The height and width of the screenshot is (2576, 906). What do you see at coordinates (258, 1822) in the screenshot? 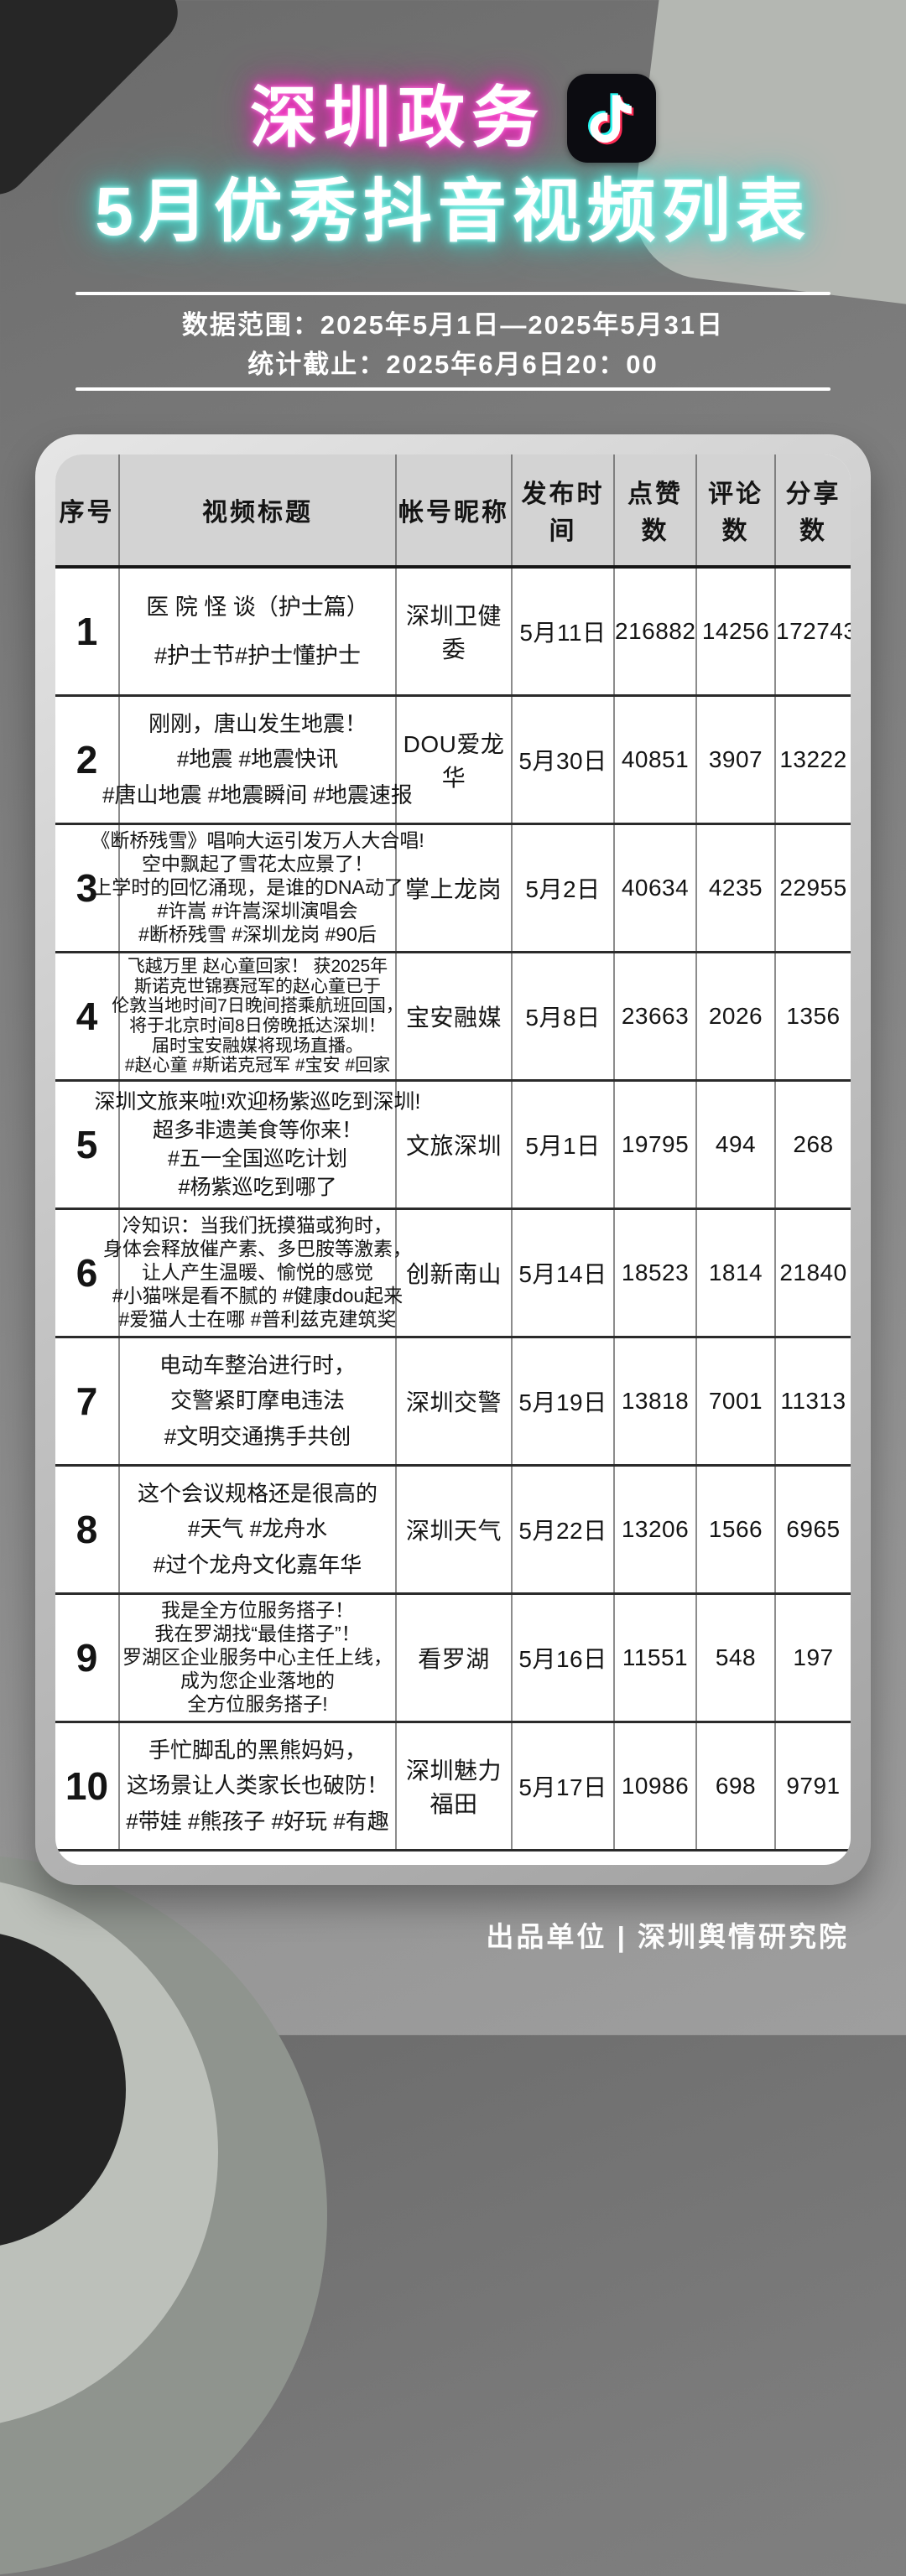
I see `video-title-line: #带娃 #熊孩子 #好玩 #有趣` at bounding box center [258, 1822].